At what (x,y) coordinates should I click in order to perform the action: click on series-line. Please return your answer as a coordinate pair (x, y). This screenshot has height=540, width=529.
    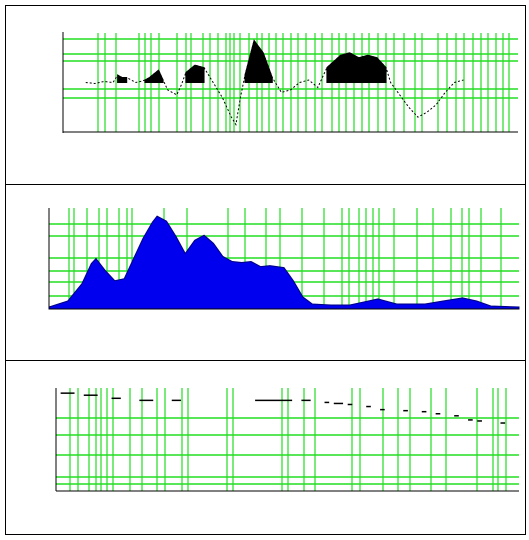
    Looking at the image, I should click on (274, 82).